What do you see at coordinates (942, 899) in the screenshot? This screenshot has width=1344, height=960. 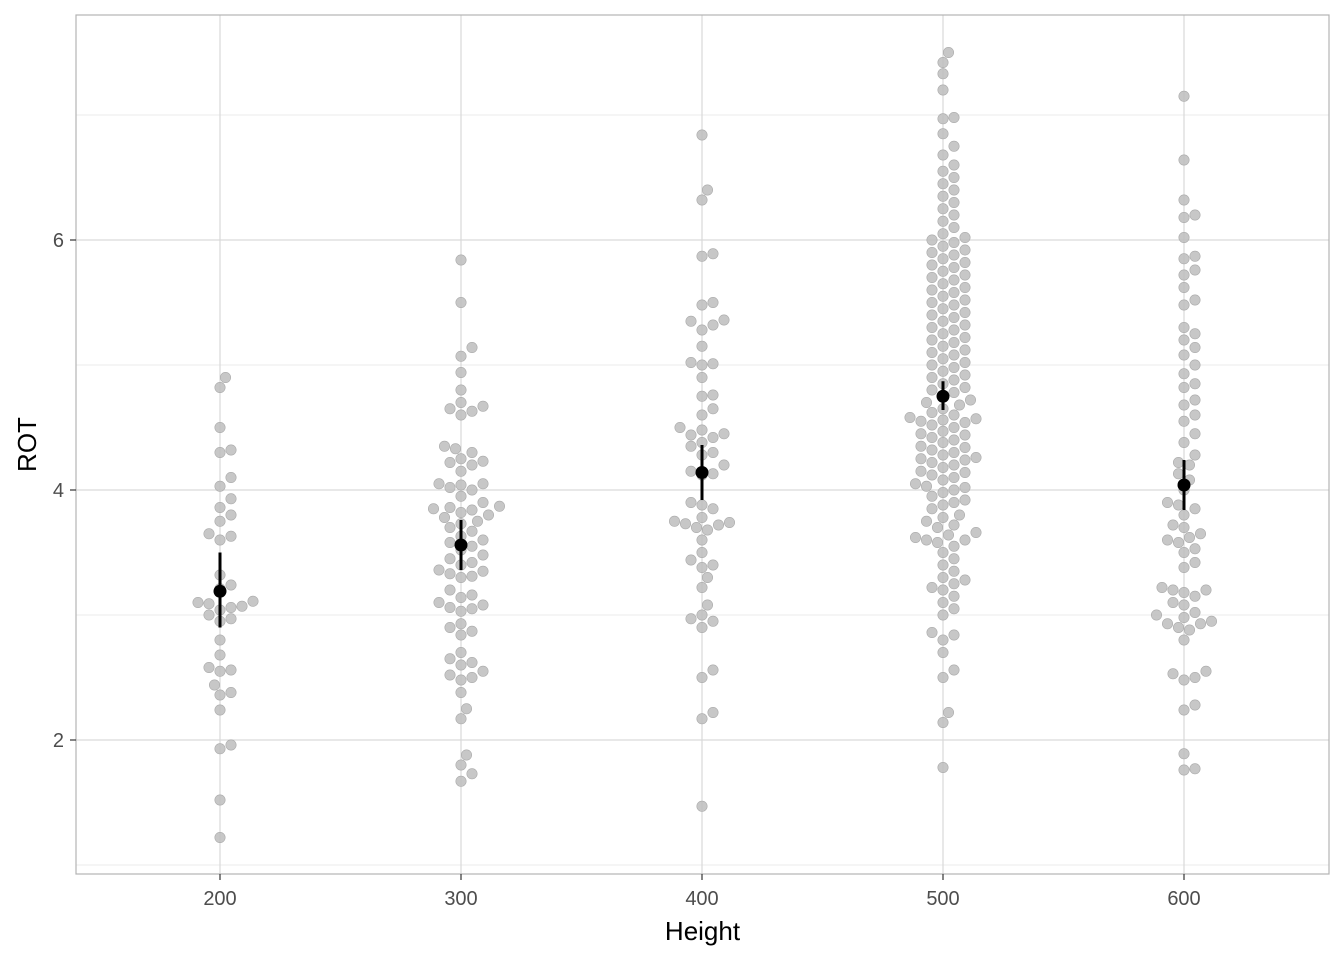 I see `x-tick-label: 500` at bounding box center [942, 899].